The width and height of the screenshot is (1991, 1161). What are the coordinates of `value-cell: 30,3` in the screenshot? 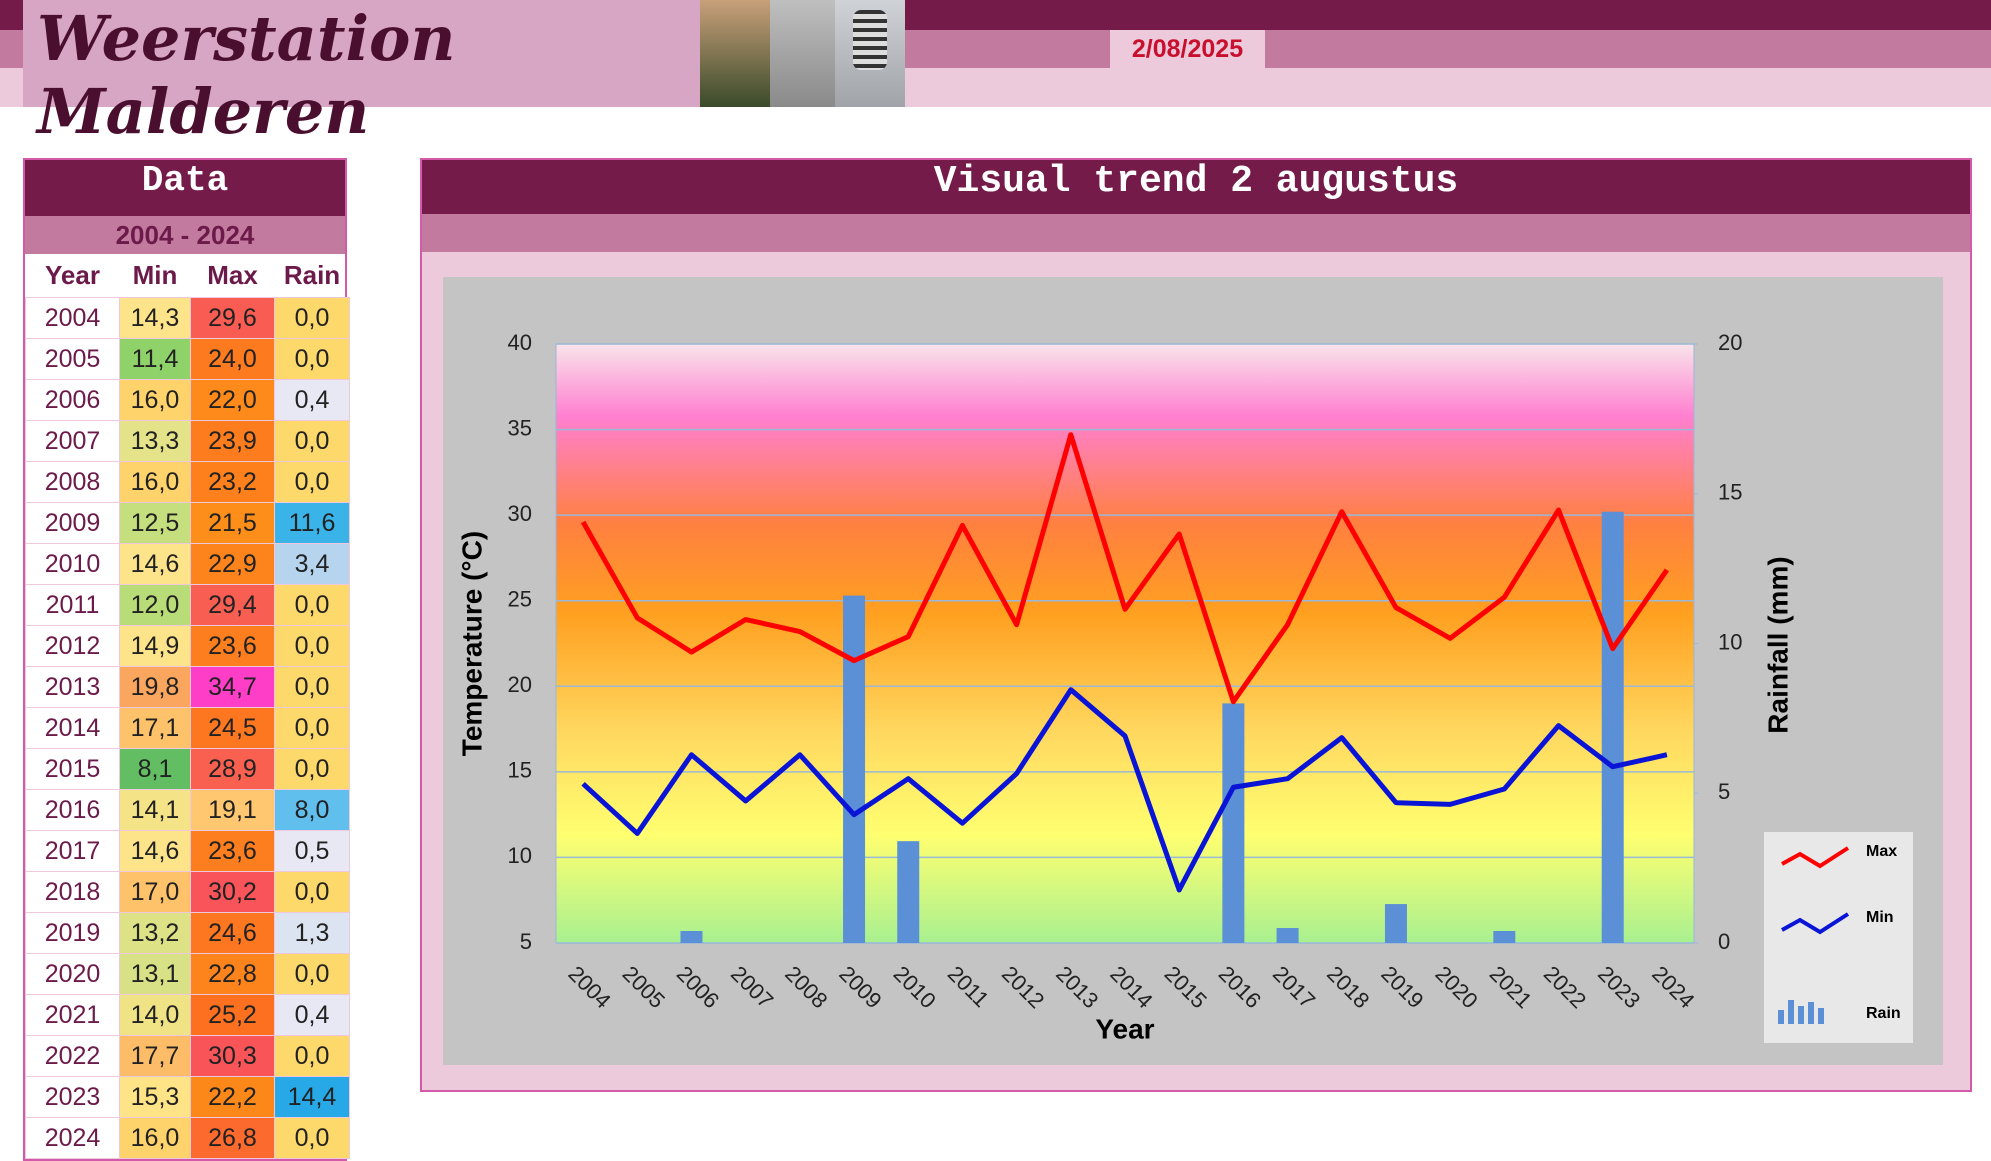 It's located at (232, 1056).